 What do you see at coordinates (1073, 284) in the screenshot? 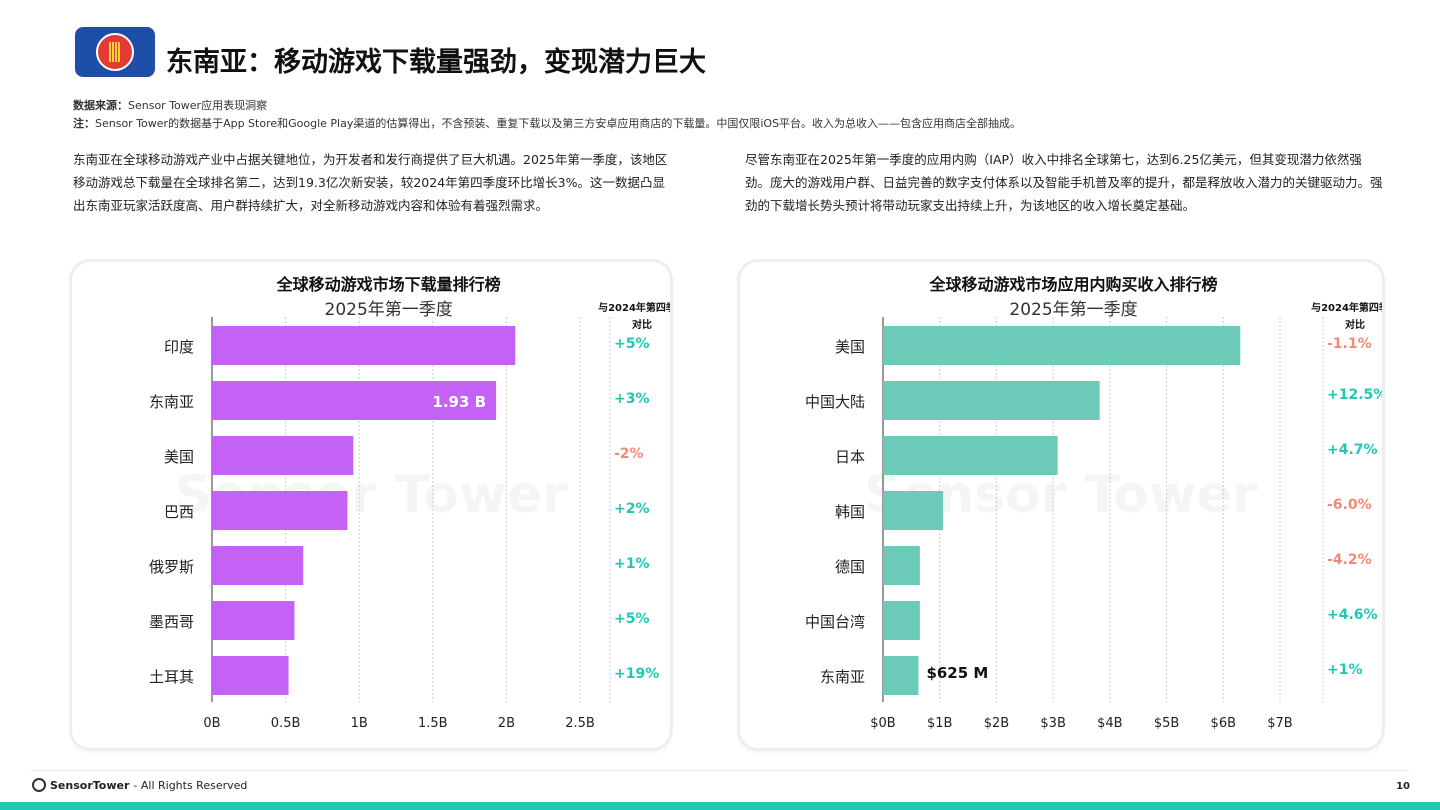
I see `chart-title: 全球移动游戏市场应用内购买收入排行榜` at bounding box center [1073, 284].